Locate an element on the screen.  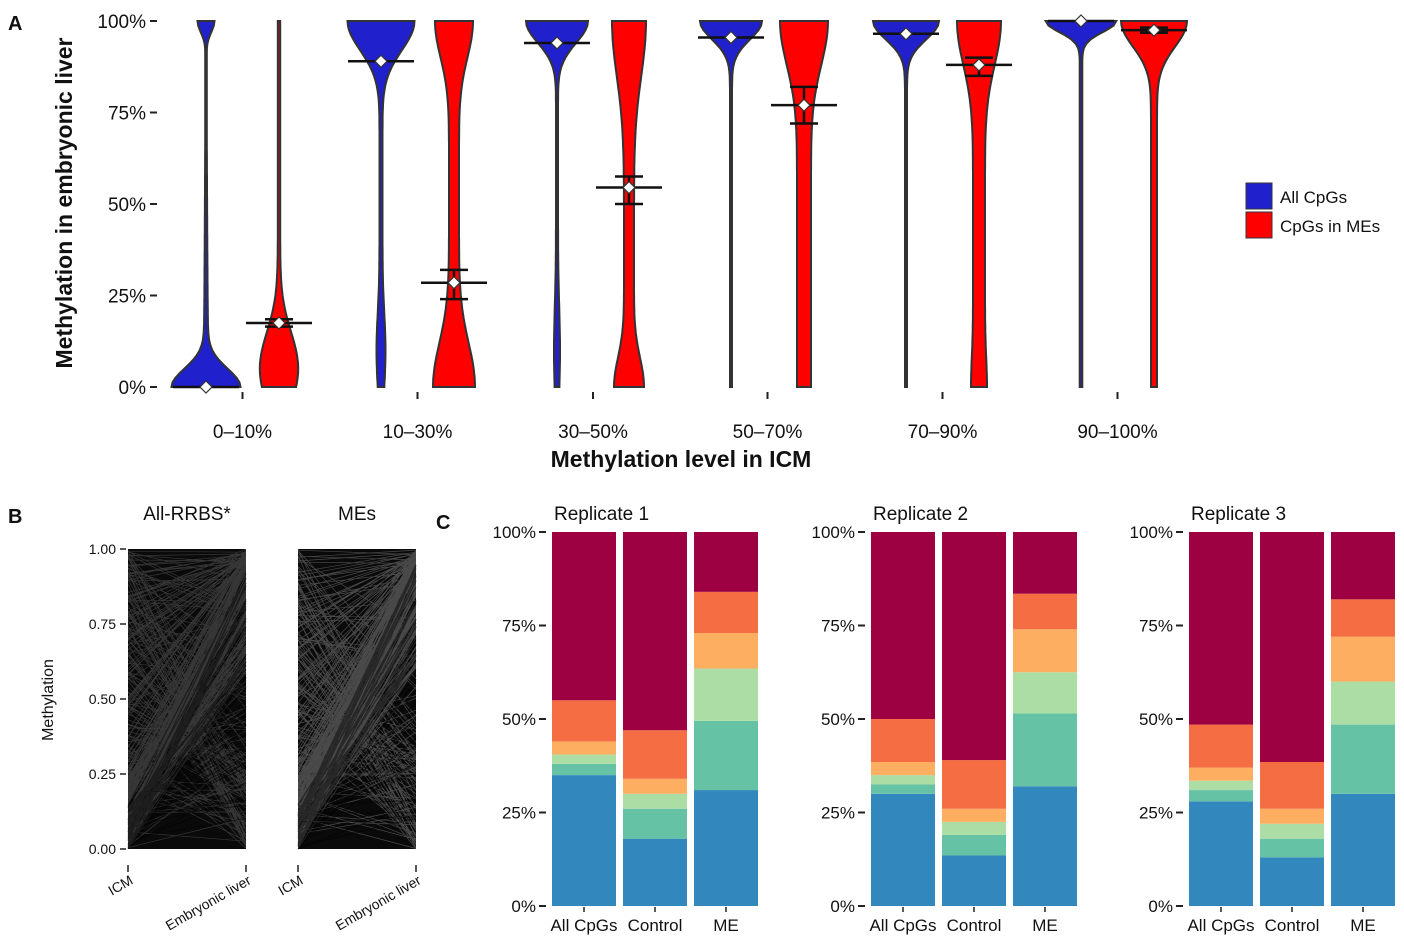
x-tick-label: 30–50% is located at coordinates (593, 432).